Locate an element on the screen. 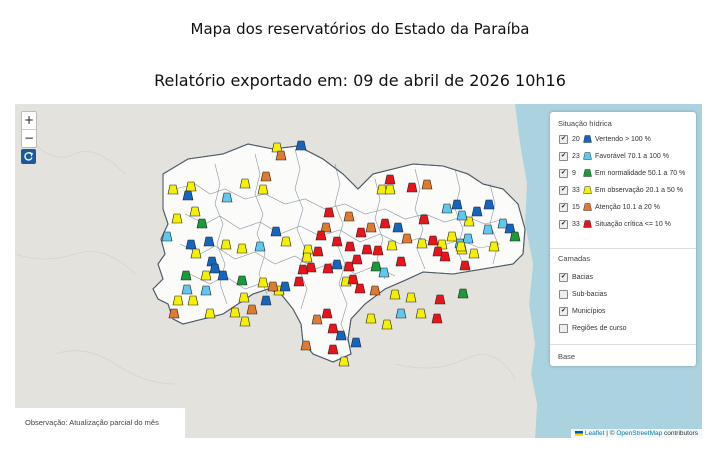  legend-item: ✔ 20 Vertendo > 100 % is located at coordinates (605, 139).